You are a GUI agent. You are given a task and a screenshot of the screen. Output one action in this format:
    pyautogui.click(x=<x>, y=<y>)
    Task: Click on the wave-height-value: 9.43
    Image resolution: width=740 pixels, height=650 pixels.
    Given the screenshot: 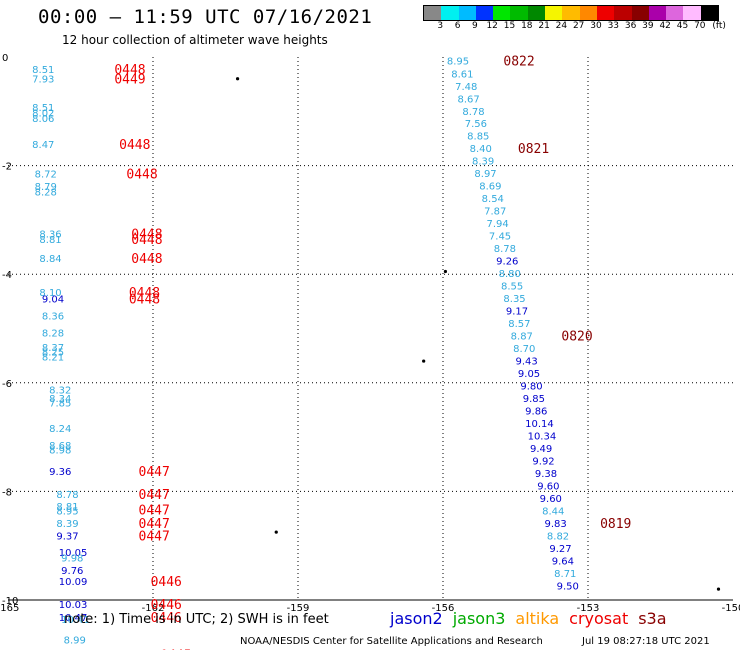 What is the action you would take?
    pyautogui.click(x=527, y=362)
    